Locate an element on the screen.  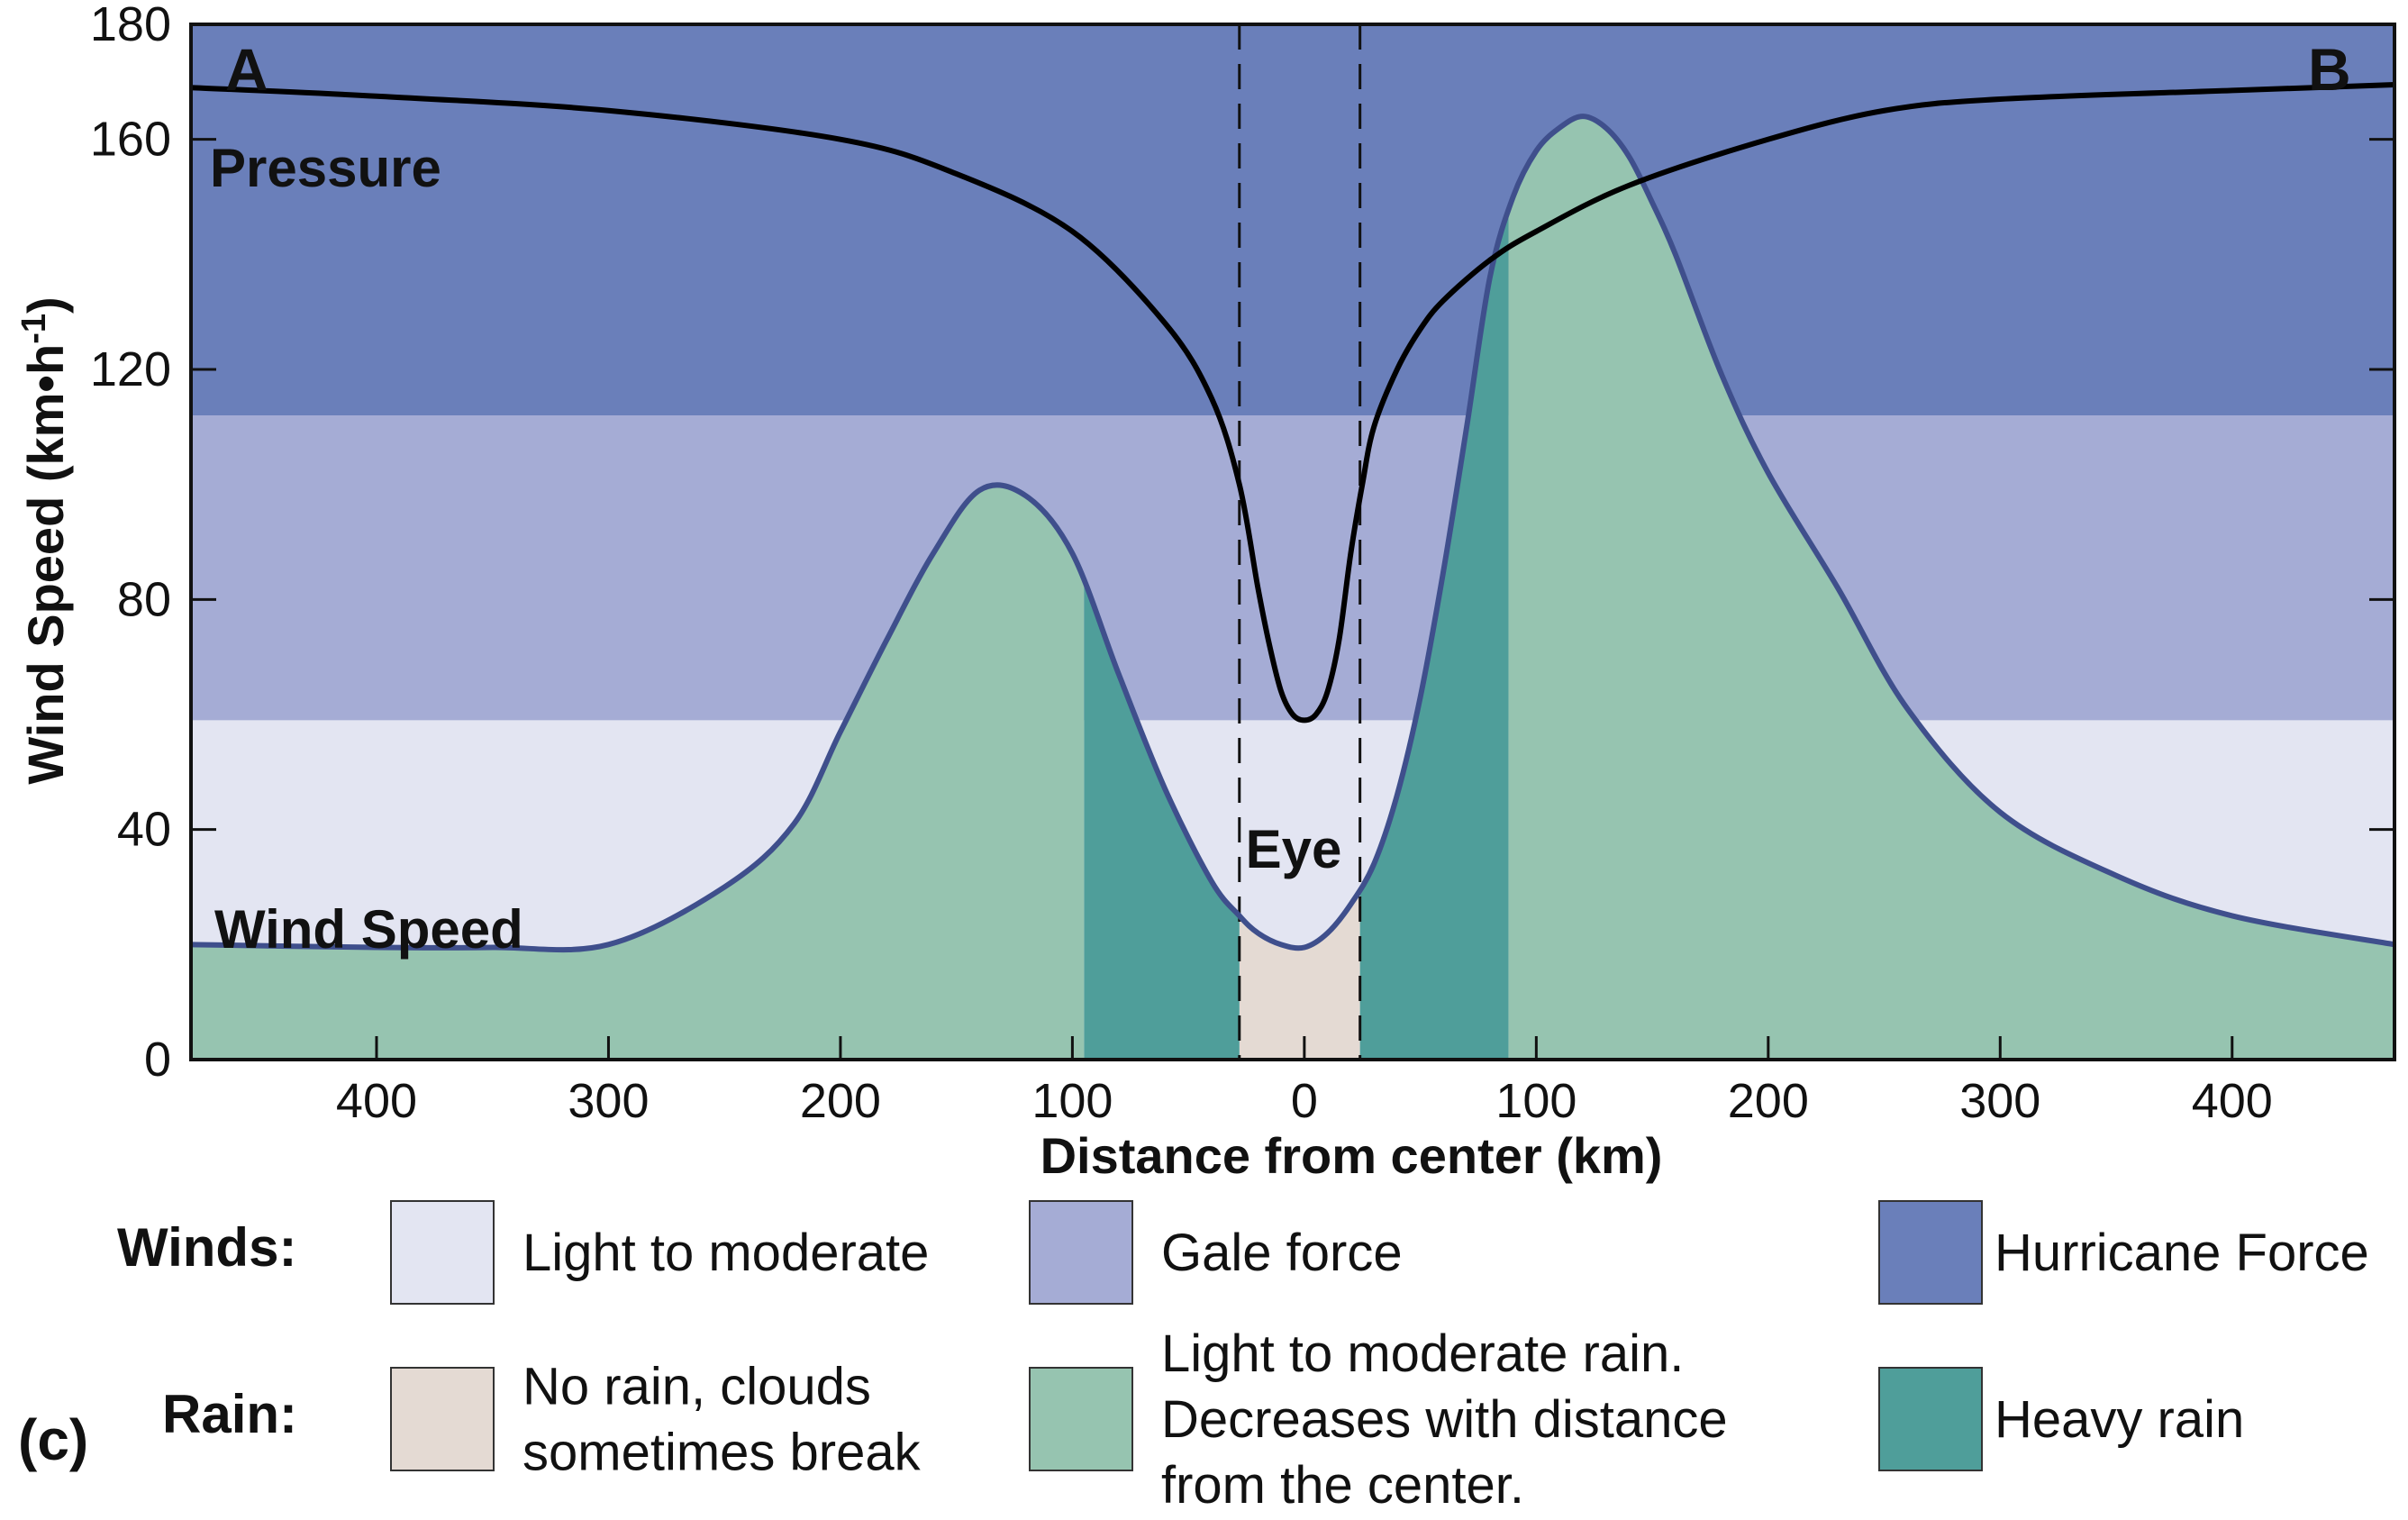
legend-rain-2-label: Light to moderate rain. is located at coordinates (1422, 1353).